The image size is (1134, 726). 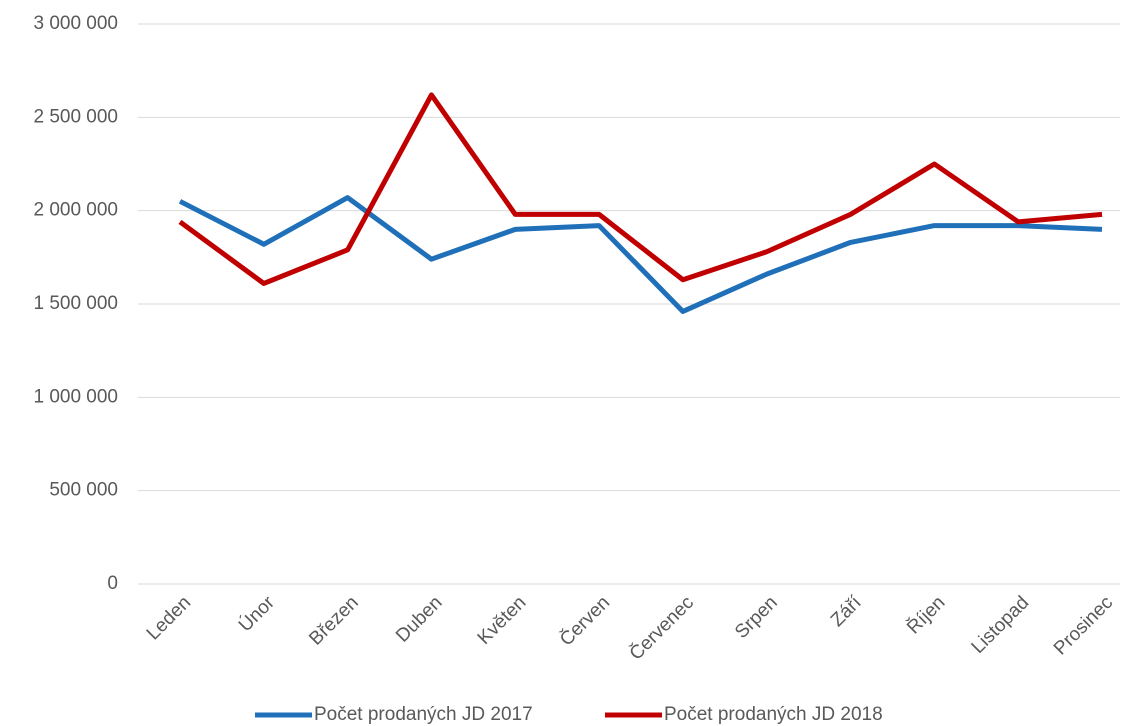 I want to click on x-tick-label: Červen, so click(x=584, y=621).